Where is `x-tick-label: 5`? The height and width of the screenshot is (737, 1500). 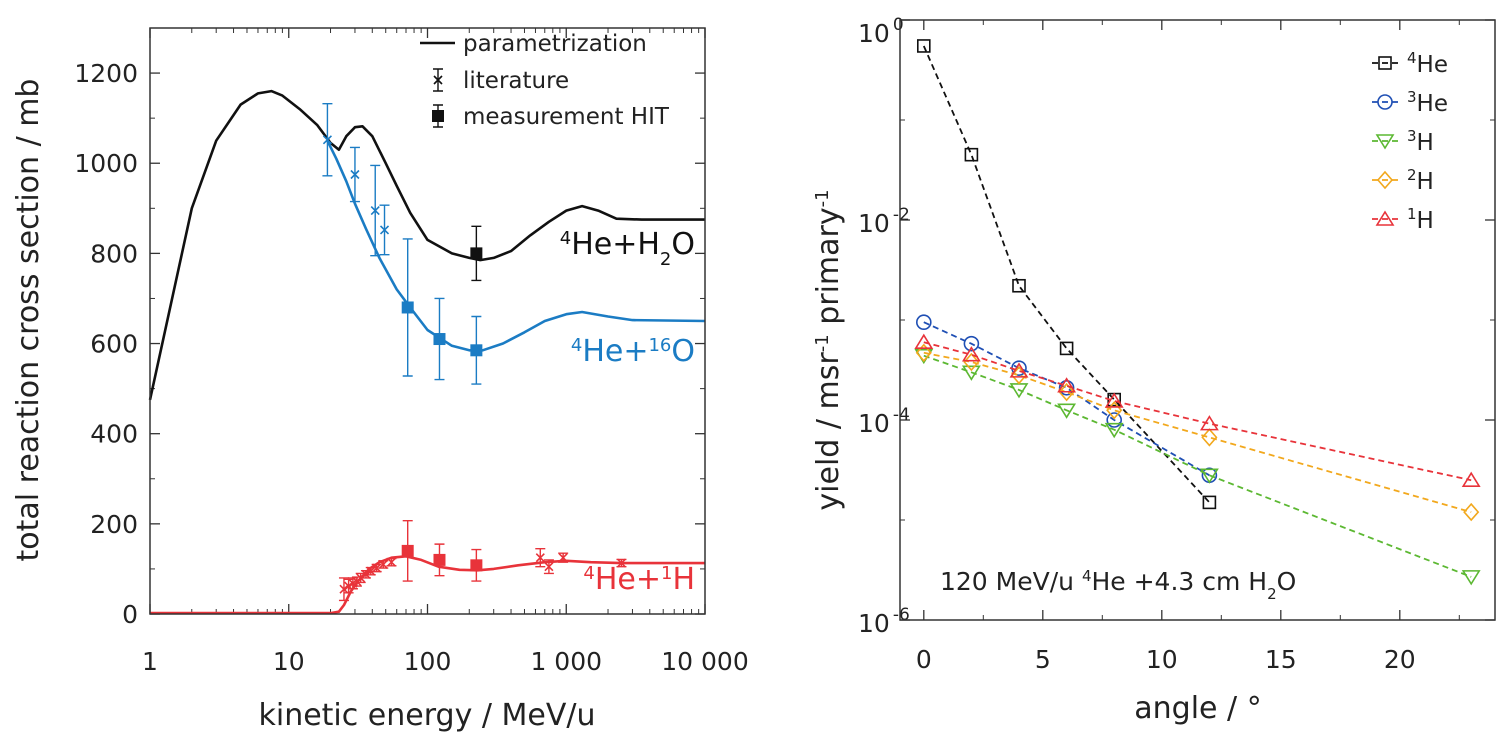 x-tick-label: 5 is located at coordinates (1043, 659).